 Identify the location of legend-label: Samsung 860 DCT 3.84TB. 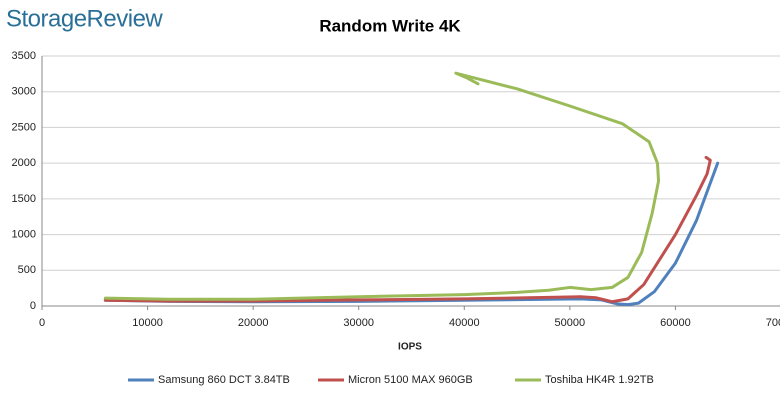
(224, 380).